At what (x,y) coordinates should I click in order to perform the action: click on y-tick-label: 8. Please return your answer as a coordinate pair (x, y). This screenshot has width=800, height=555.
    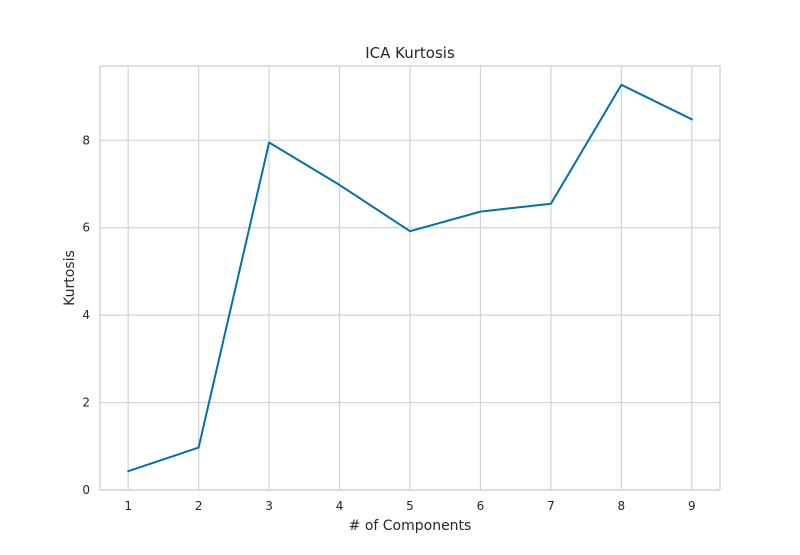
    Looking at the image, I should click on (86, 140).